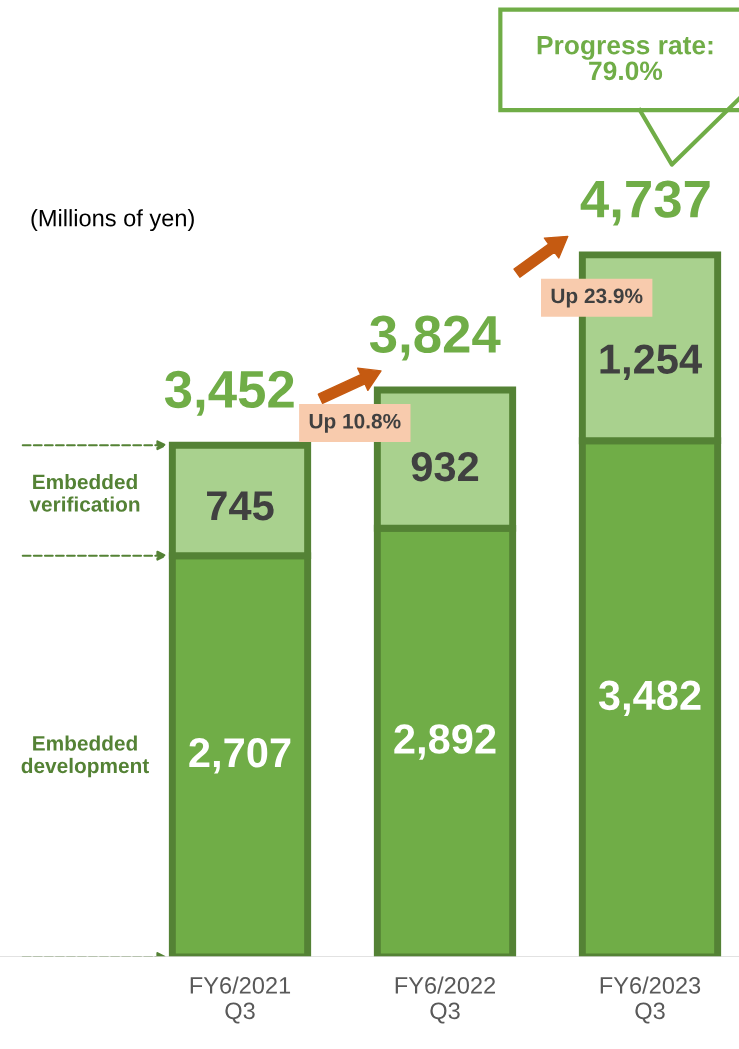 The width and height of the screenshot is (739, 1049). What do you see at coordinates (240, 506) in the screenshot?
I see `data-label: 745` at bounding box center [240, 506].